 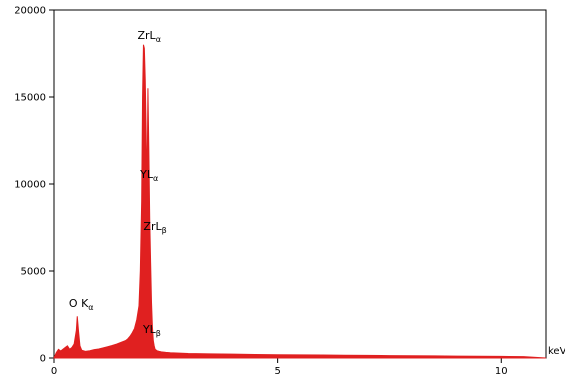 What do you see at coordinates (277, 371) in the screenshot?
I see `x-tick-label: 5` at bounding box center [277, 371].